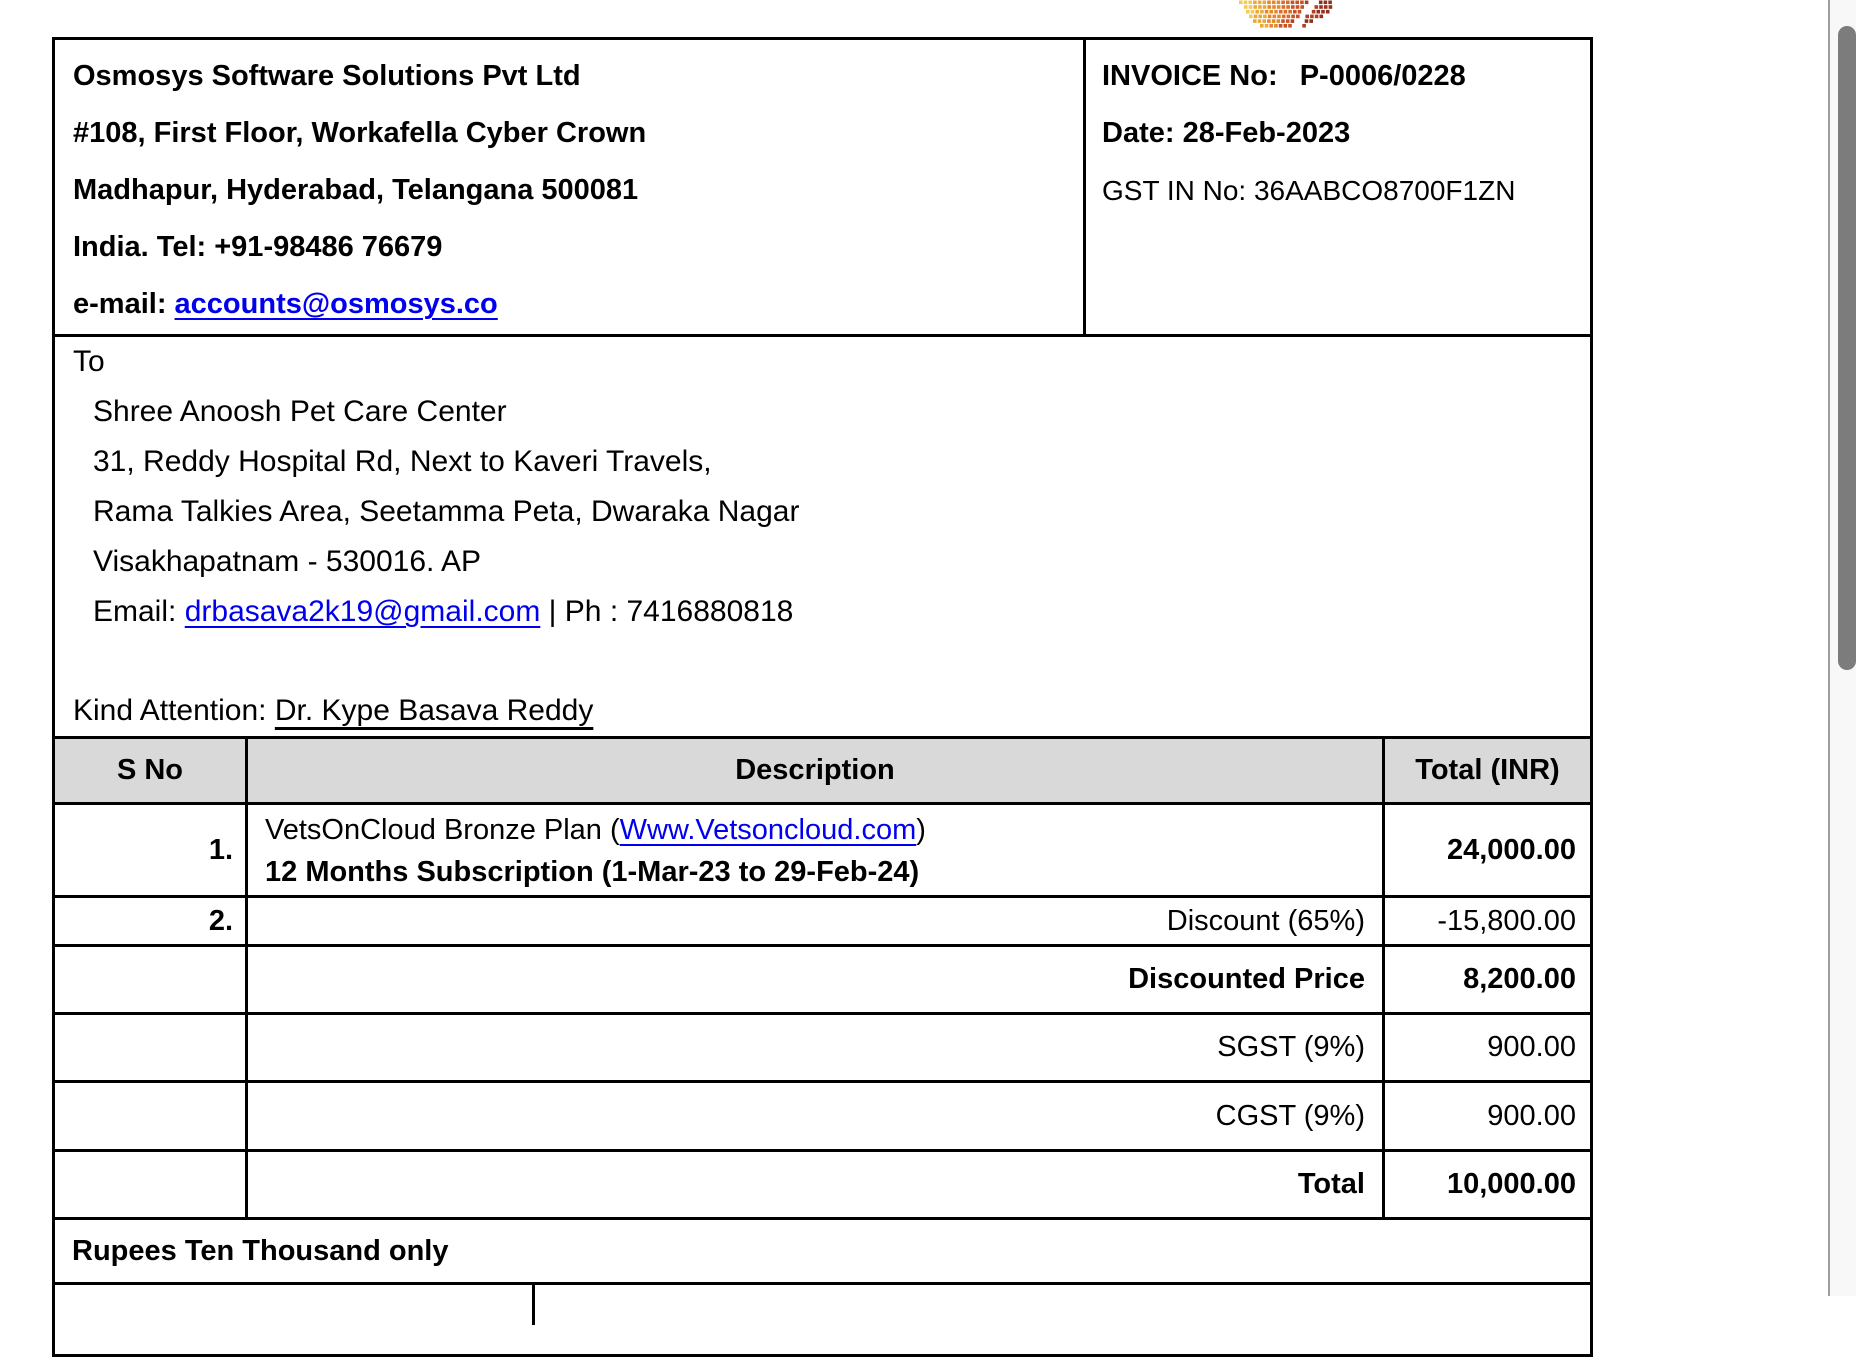  Describe the element at coordinates (442, 830) in the screenshot. I see `row1-desc-prefix: VetsOnCloud Bronze Plan (` at that location.